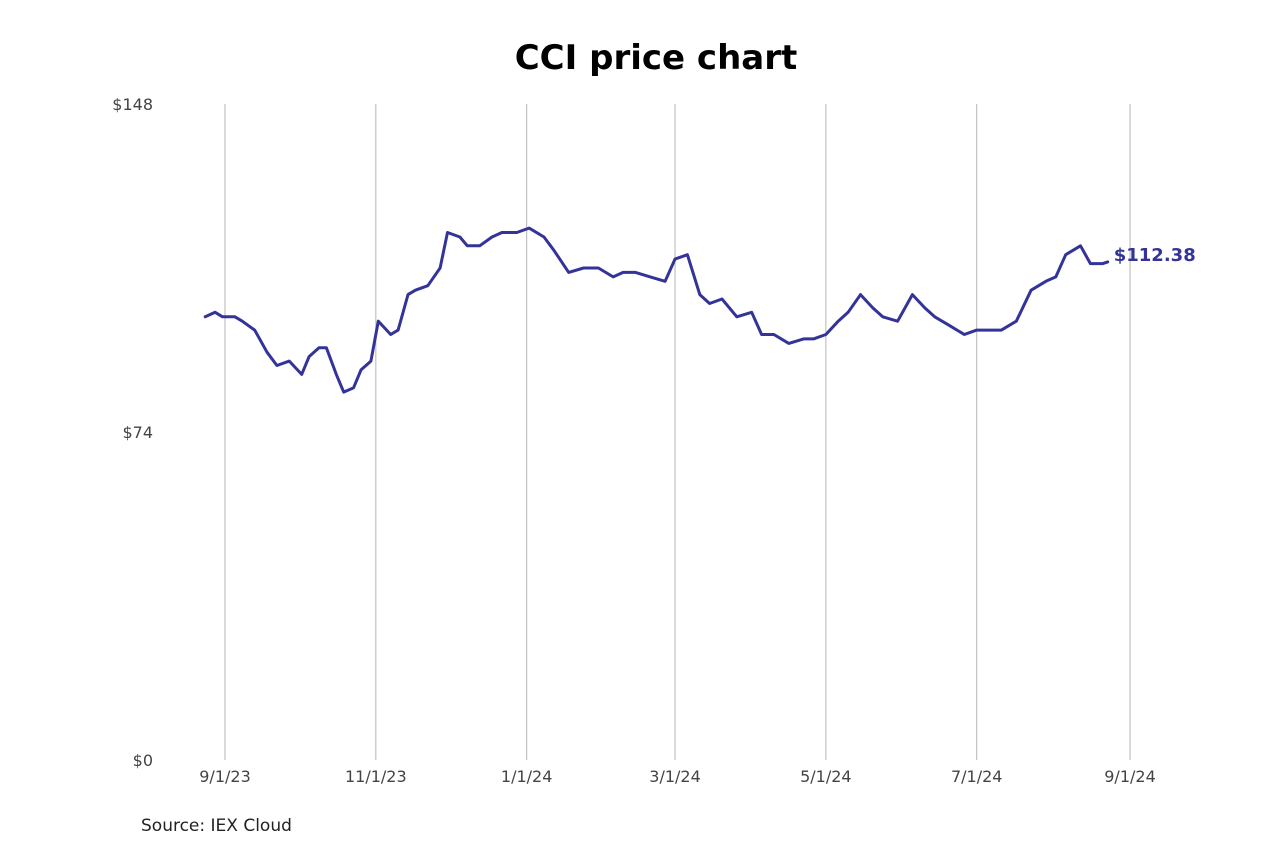 The height and width of the screenshot is (853, 1280). Describe the element at coordinates (527, 776) in the screenshot. I see `x-tick-label: 1/1/24` at that location.